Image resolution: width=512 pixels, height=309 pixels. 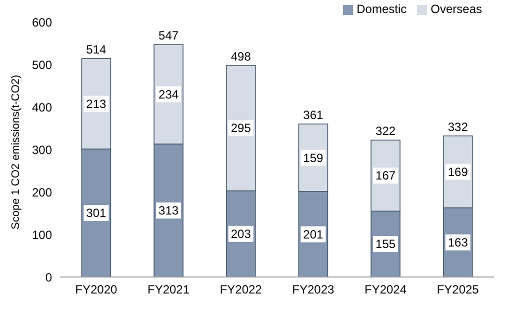 What do you see at coordinates (456, 9) in the screenshot?
I see `legend-label: Overseas` at bounding box center [456, 9].